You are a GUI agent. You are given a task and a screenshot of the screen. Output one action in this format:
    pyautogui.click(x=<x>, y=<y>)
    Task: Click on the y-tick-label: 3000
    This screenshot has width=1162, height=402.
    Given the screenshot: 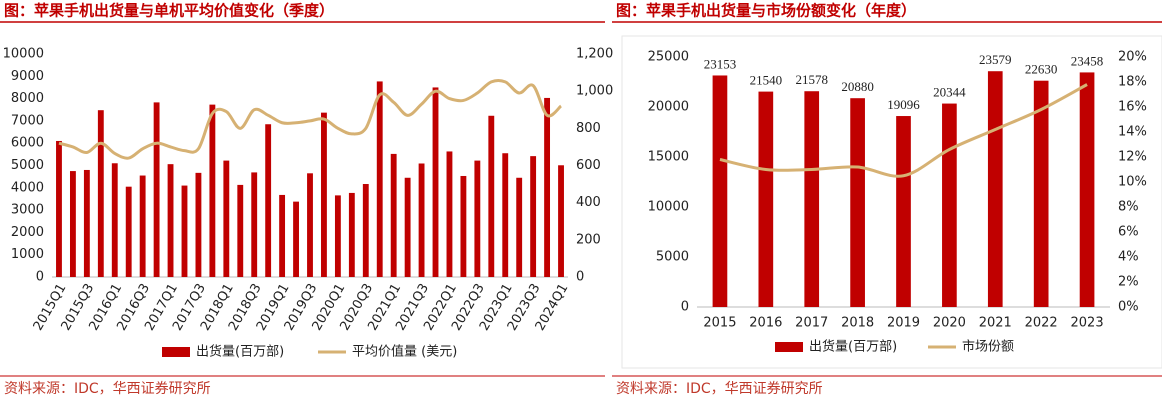 What is the action you would take?
    pyautogui.click(x=27, y=210)
    